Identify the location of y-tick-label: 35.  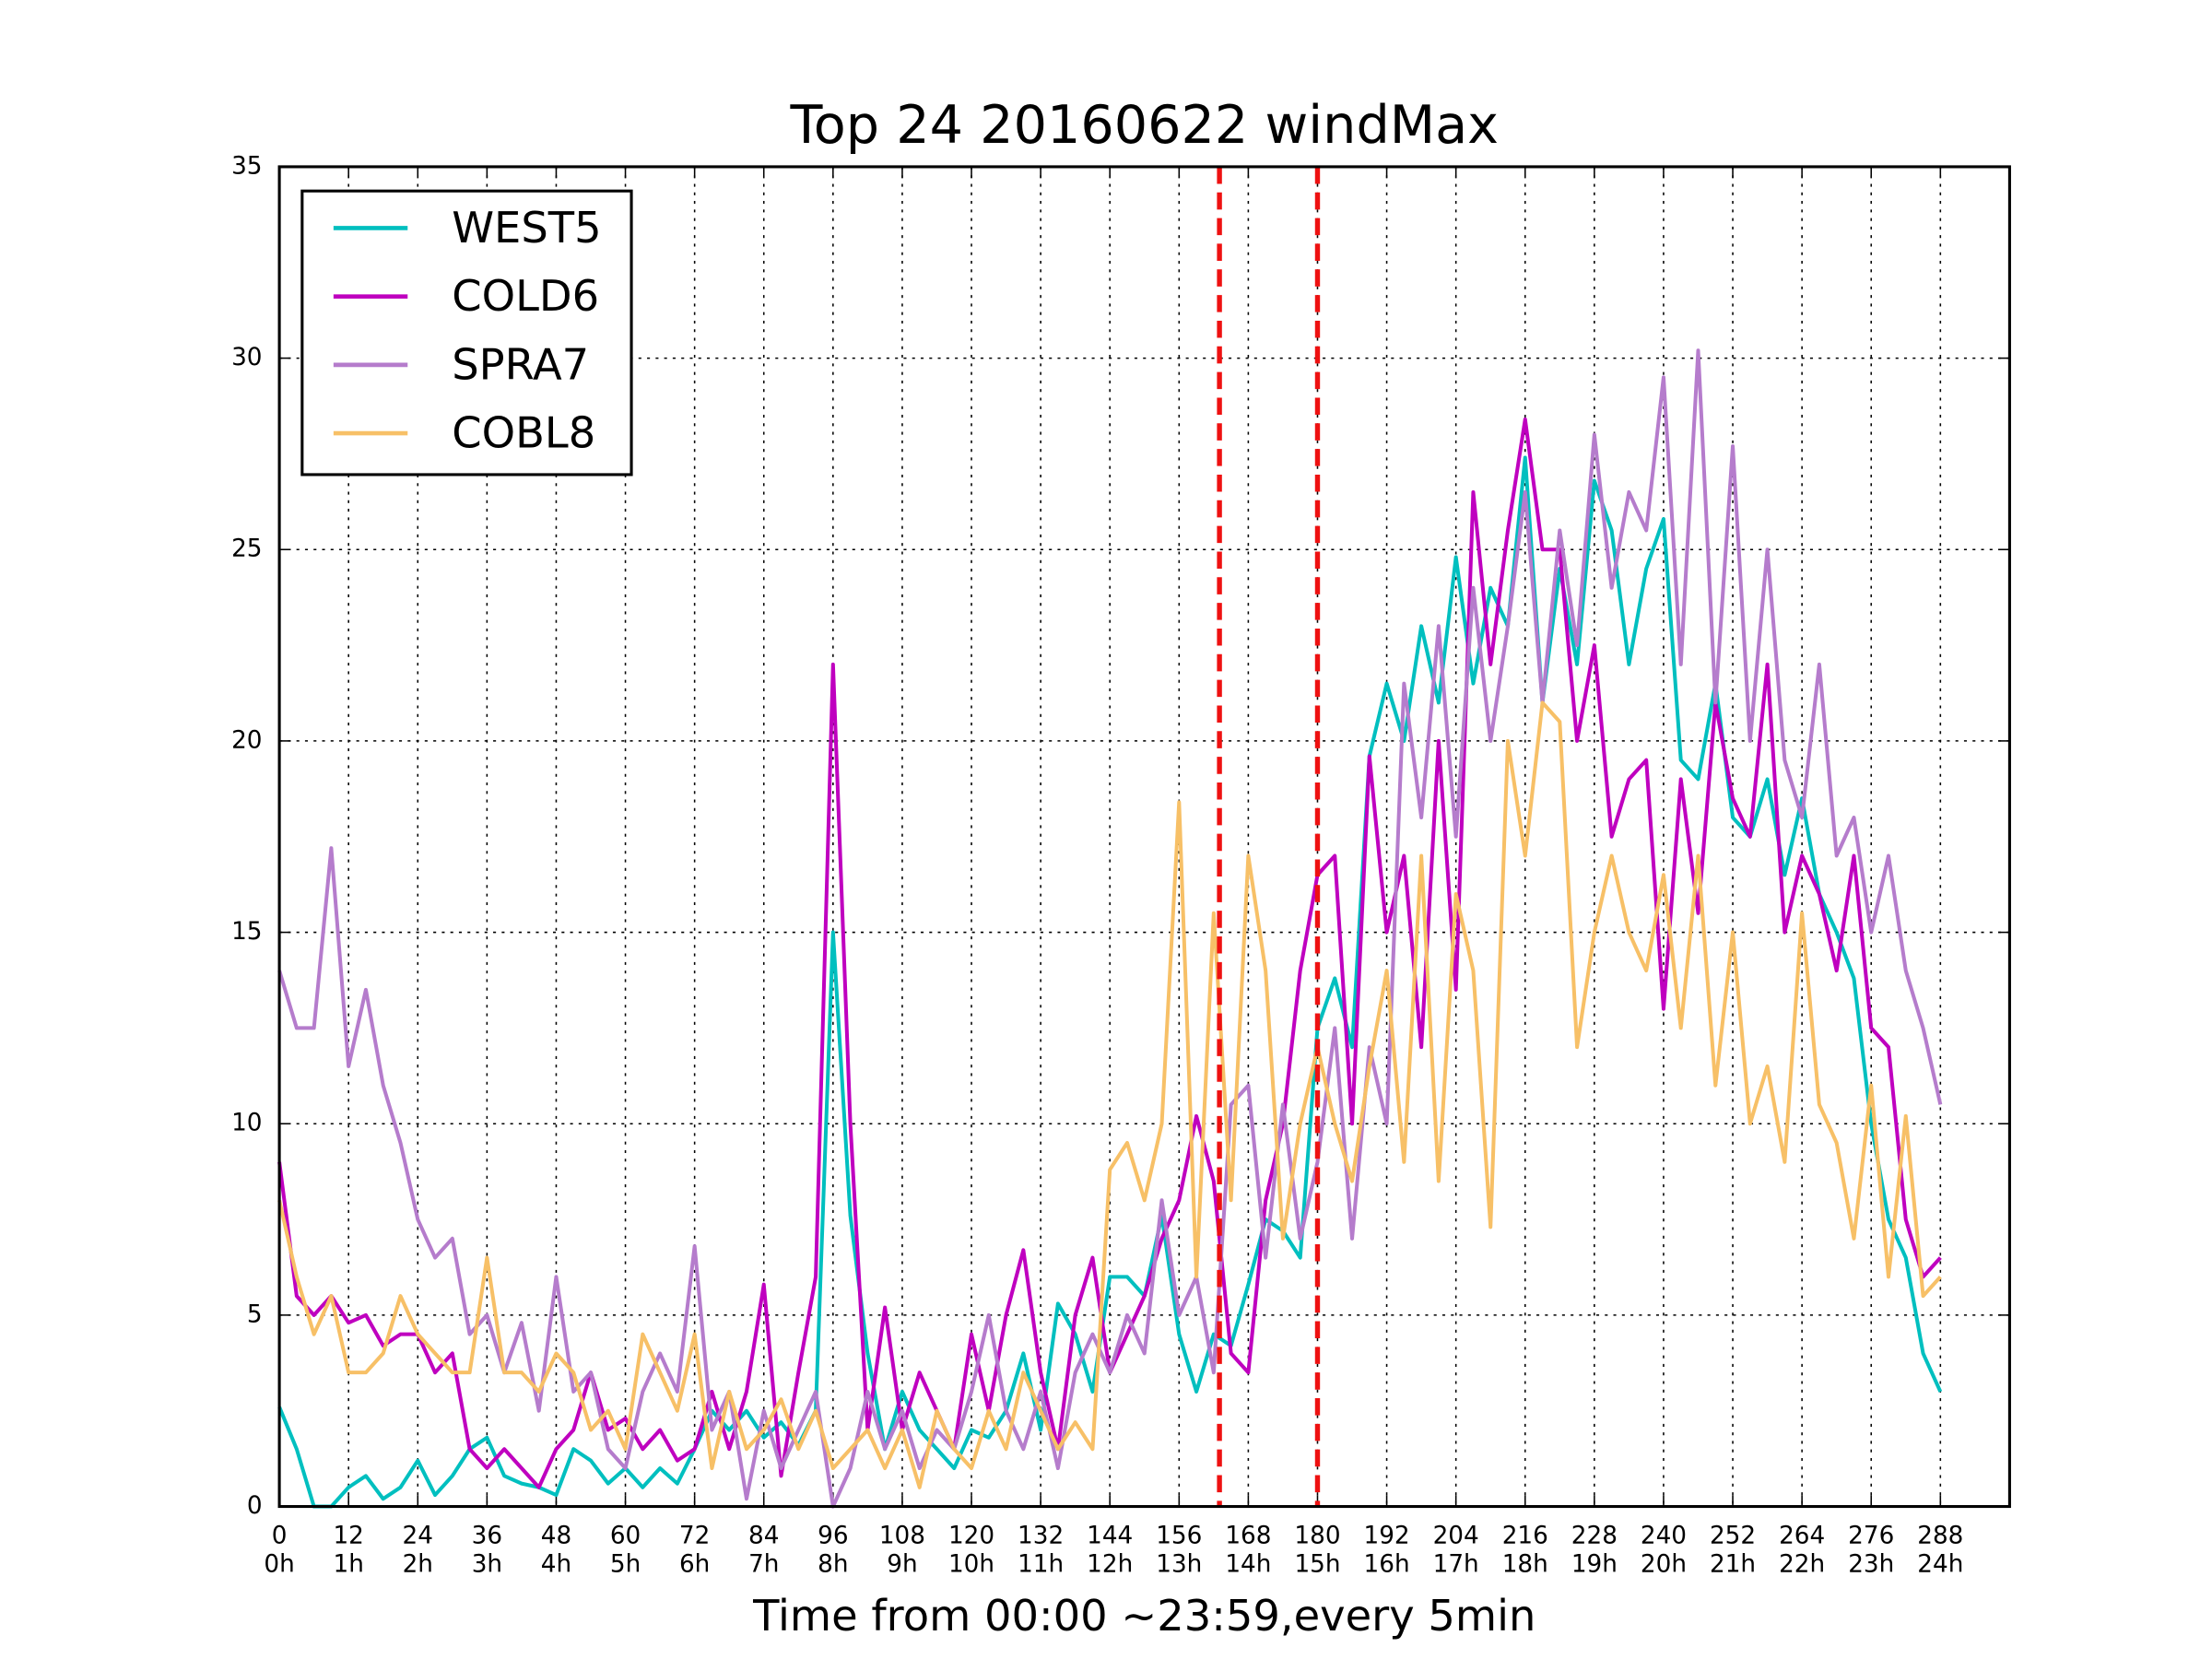
(246, 166).